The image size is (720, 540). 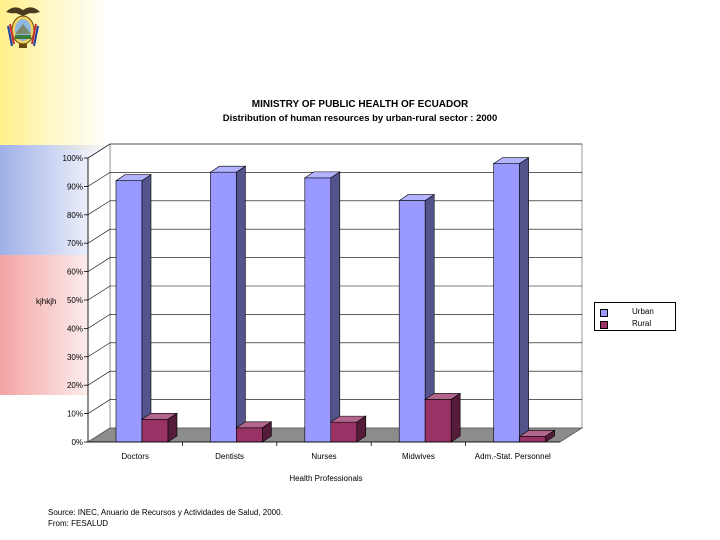 I want to click on legend-label-rural: Rural, so click(x=642, y=323).